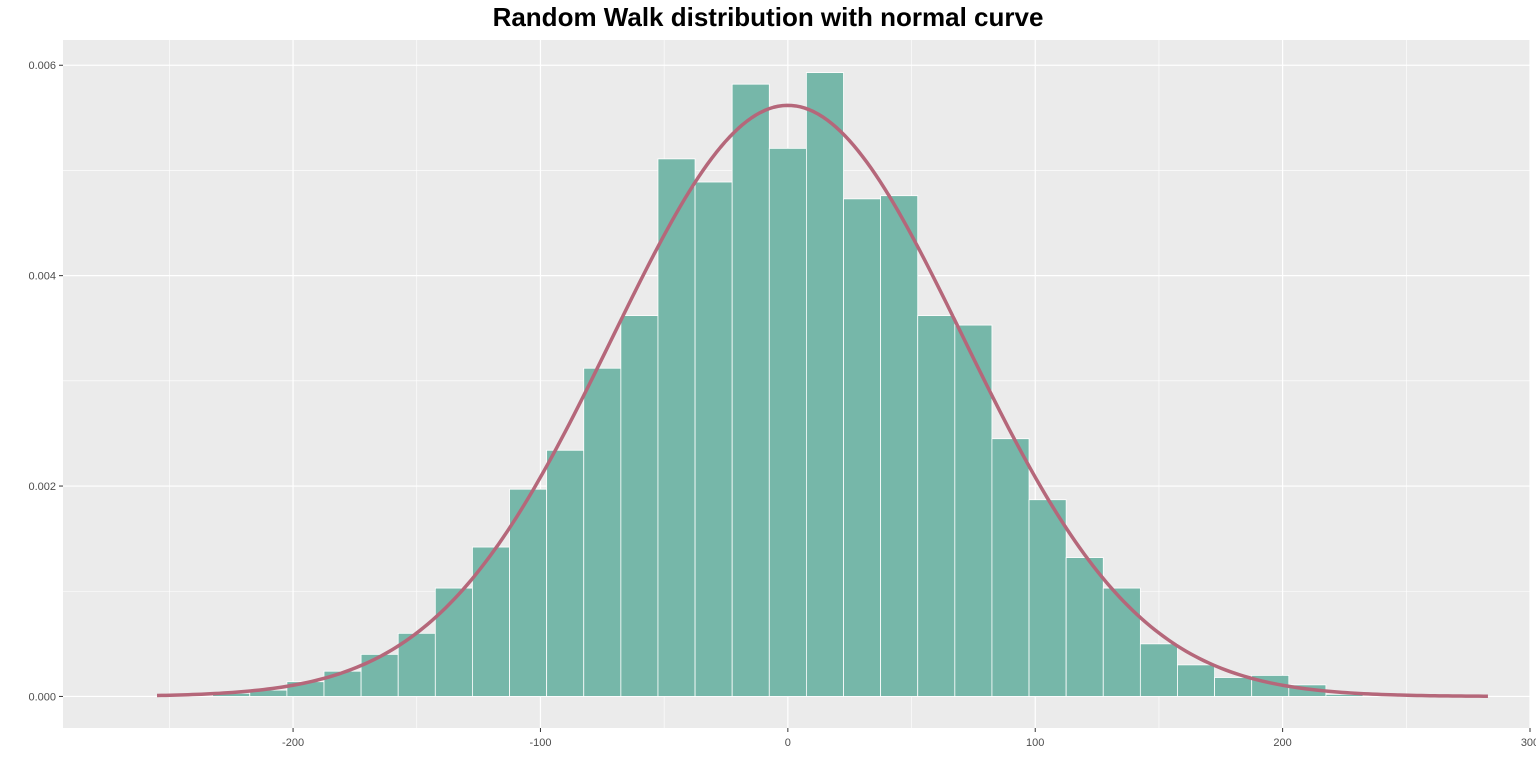 The image size is (1536, 773). Describe the element at coordinates (42, 277) in the screenshot. I see `y-tick-label: 0.004` at that location.